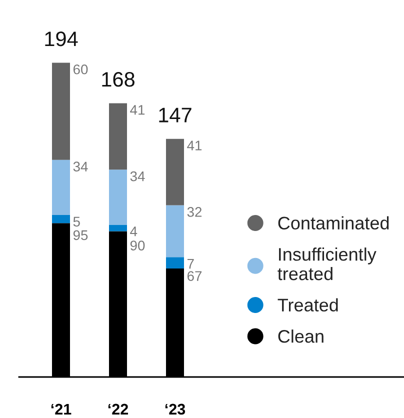 Image resolution: width=404 pixels, height=418 pixels. What do you see at coordinates (134, 231) in the screenshot?
I see `data-label: 4` at bounding box center [134, 231].